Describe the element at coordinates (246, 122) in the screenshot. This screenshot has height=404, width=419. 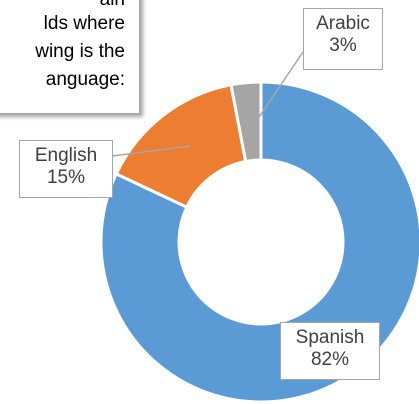
I see `slice-arabic` at that location.